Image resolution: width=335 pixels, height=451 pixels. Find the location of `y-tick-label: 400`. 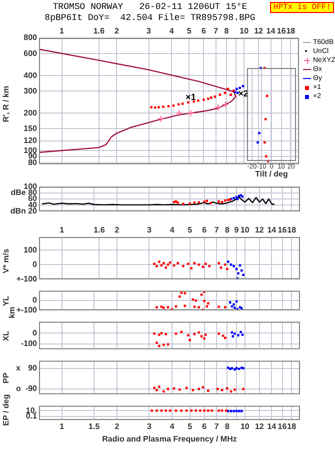

y-tick-label: 400 is located at coordinates (31, 75).